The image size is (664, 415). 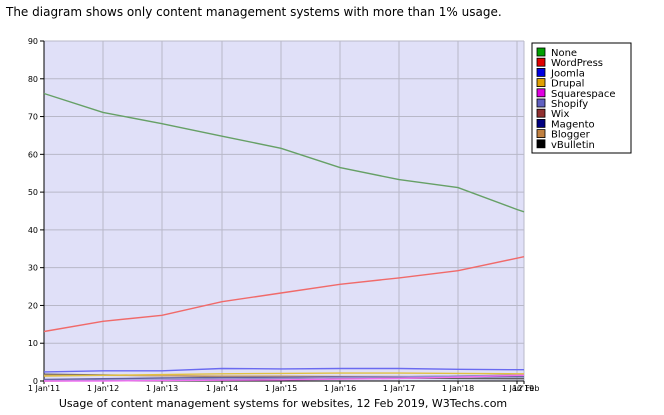 I want to click on legend-label: Squarespace, so click(x=583, y=94).